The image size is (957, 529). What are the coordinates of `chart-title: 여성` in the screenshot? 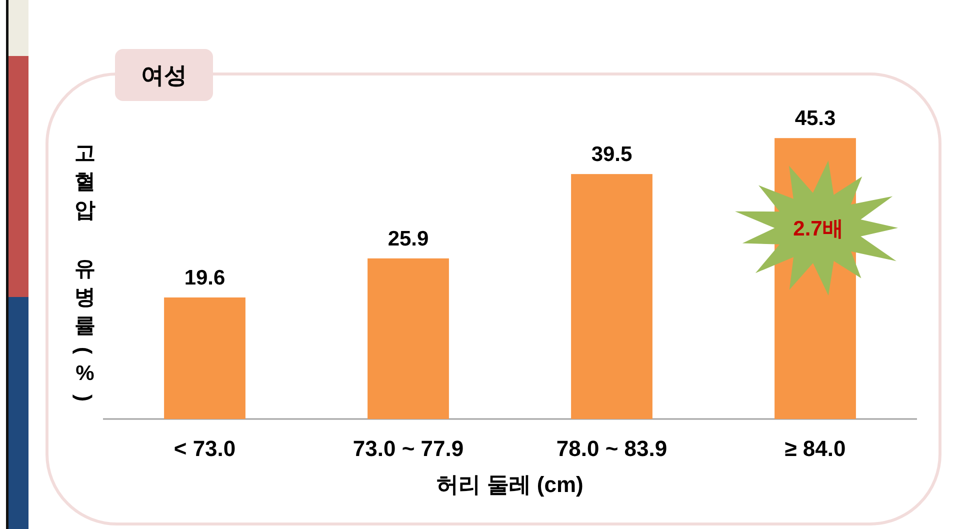 It's located at (164, 75).